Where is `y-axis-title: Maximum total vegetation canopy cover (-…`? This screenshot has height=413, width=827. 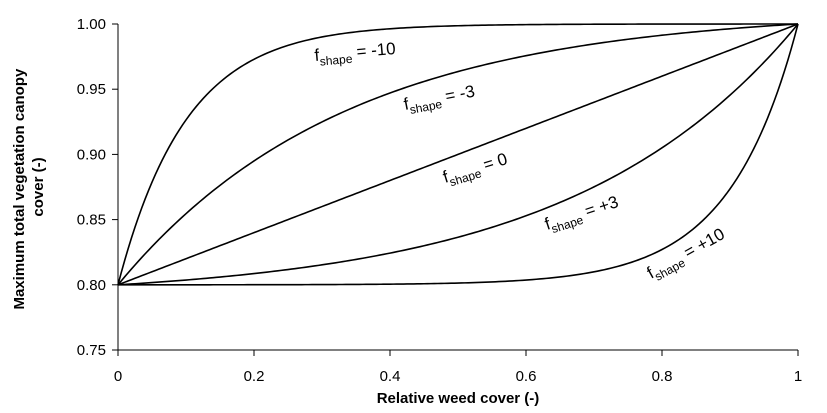 y-axis-title: Maximum total vegetation canopy cover (-… is located at coordinates (29, 186).